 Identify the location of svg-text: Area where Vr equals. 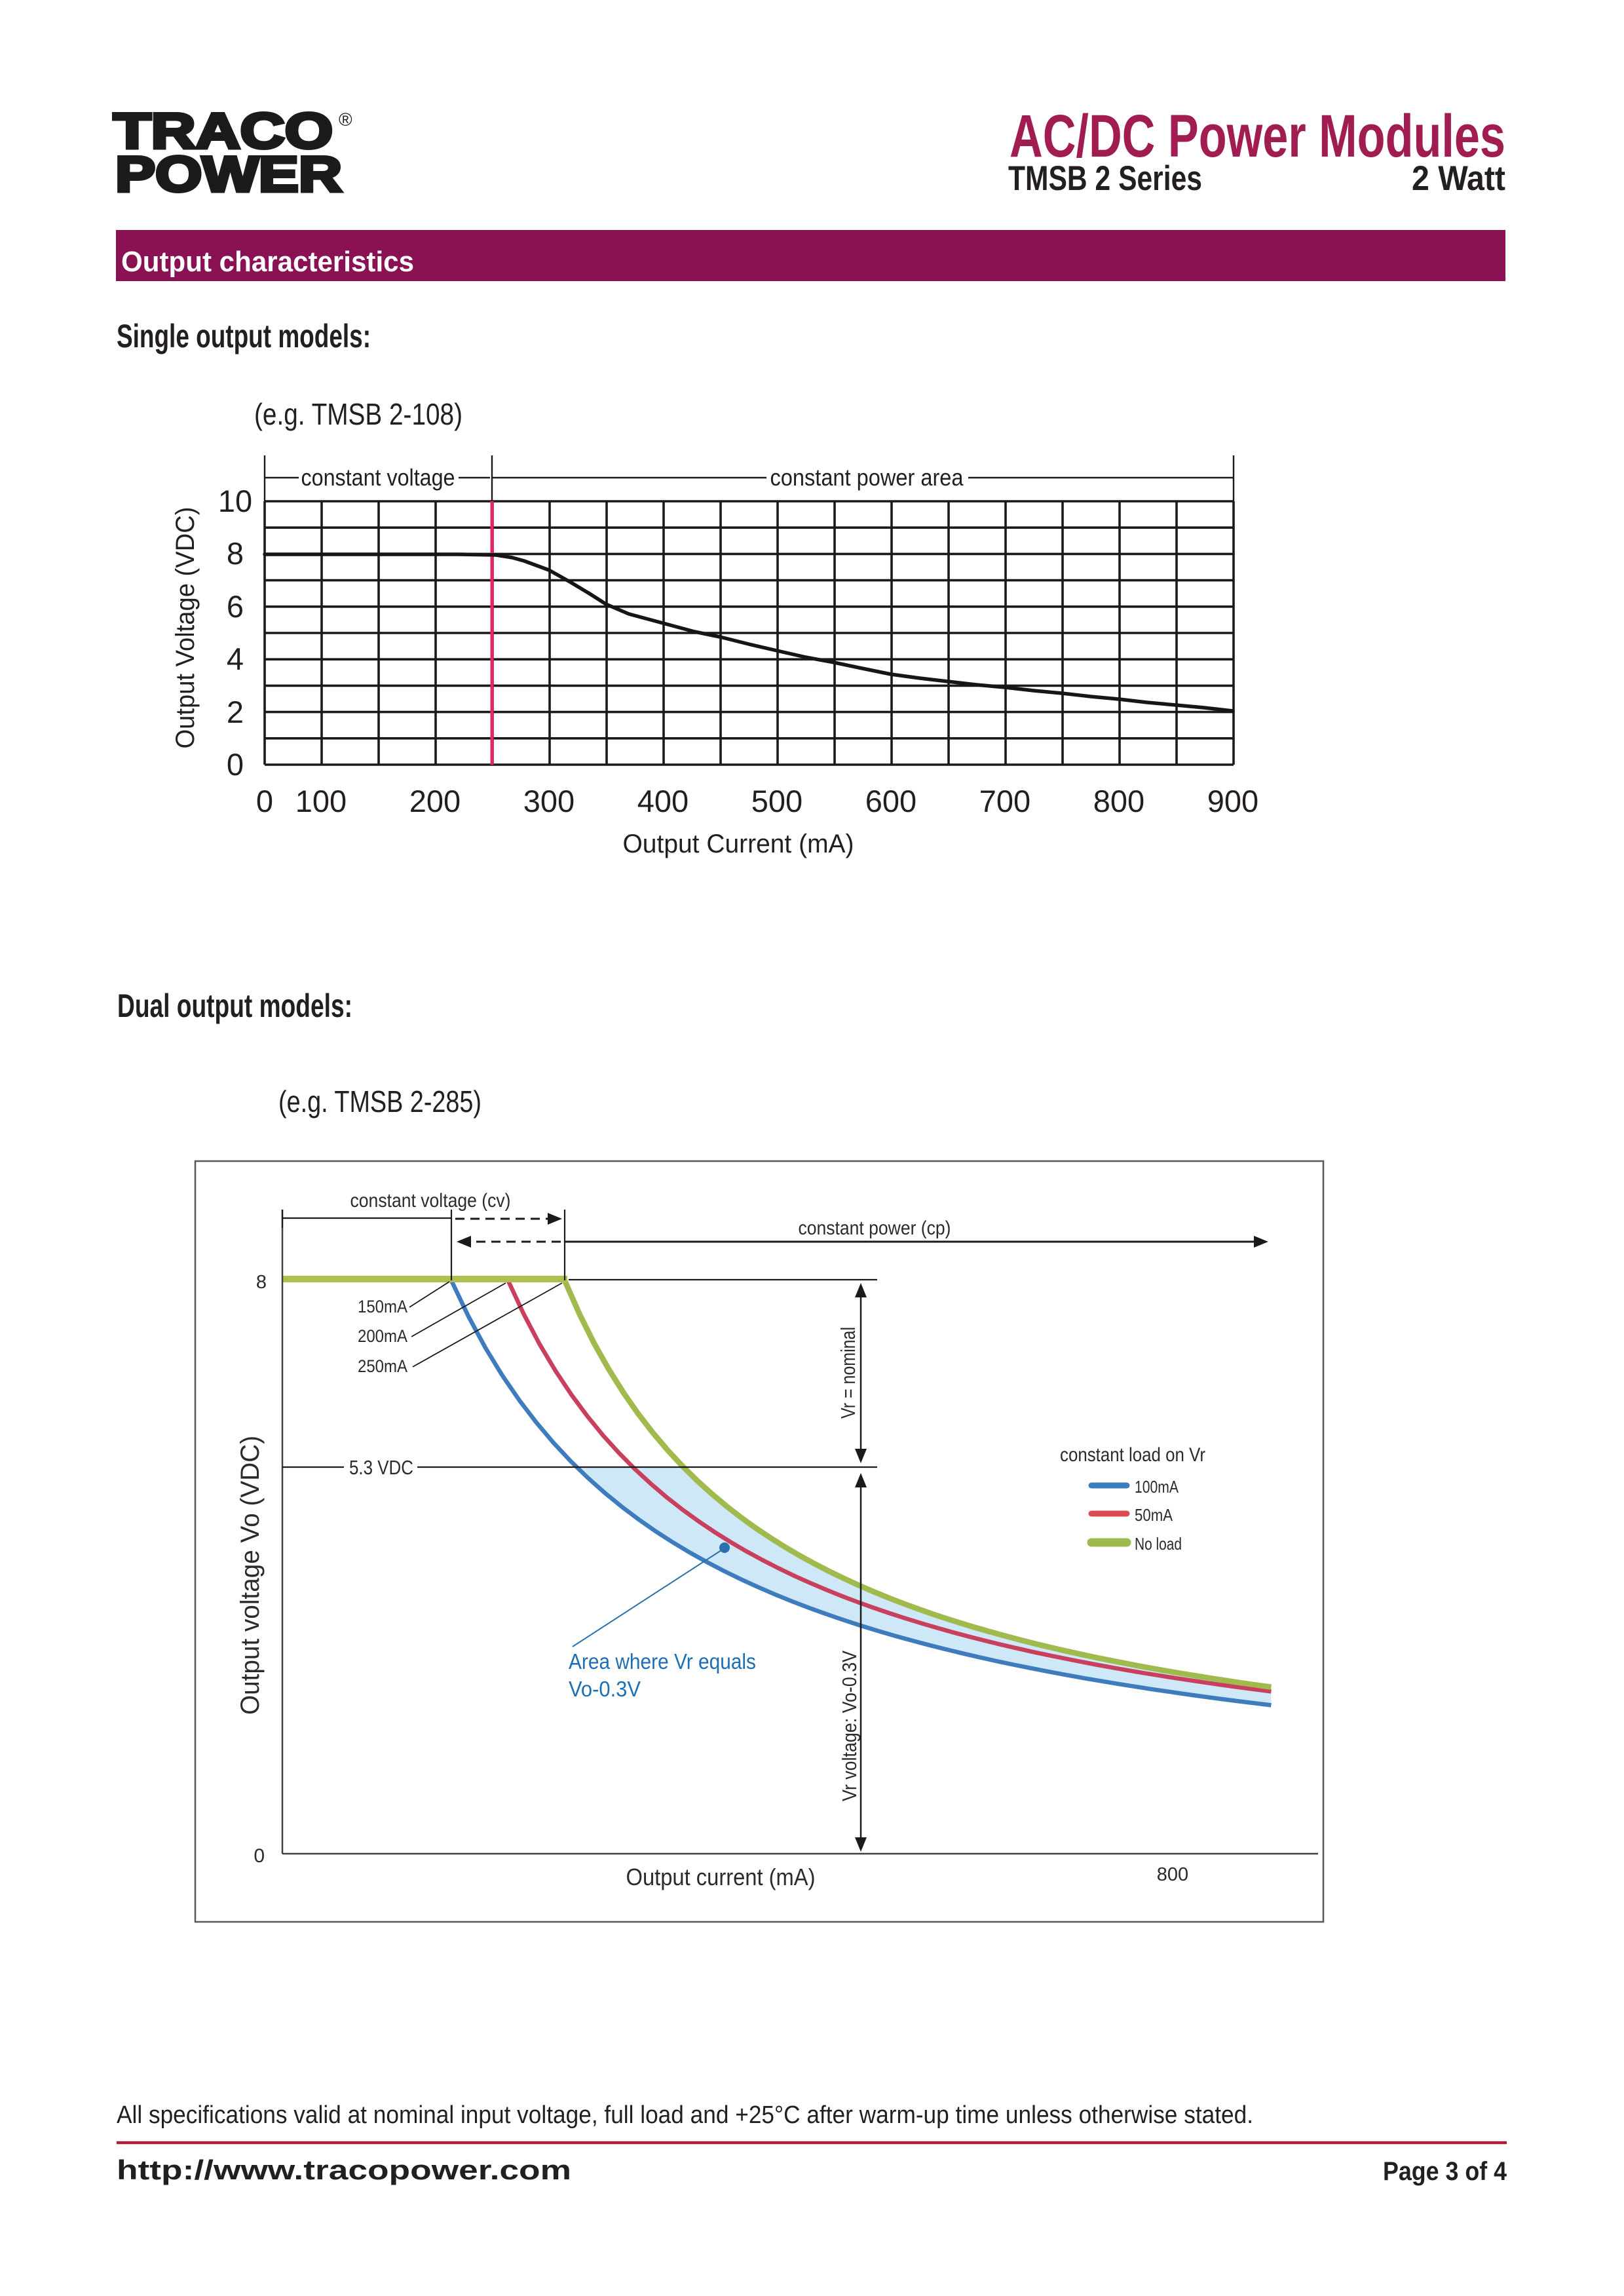
(662, 1661).